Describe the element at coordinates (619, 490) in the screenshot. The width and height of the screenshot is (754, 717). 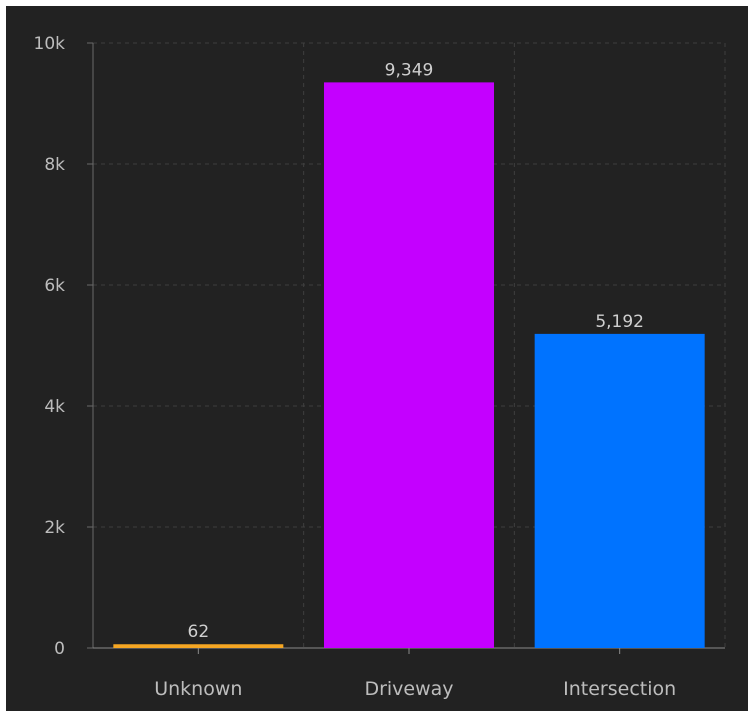
I see `bar-intersection` at that location.